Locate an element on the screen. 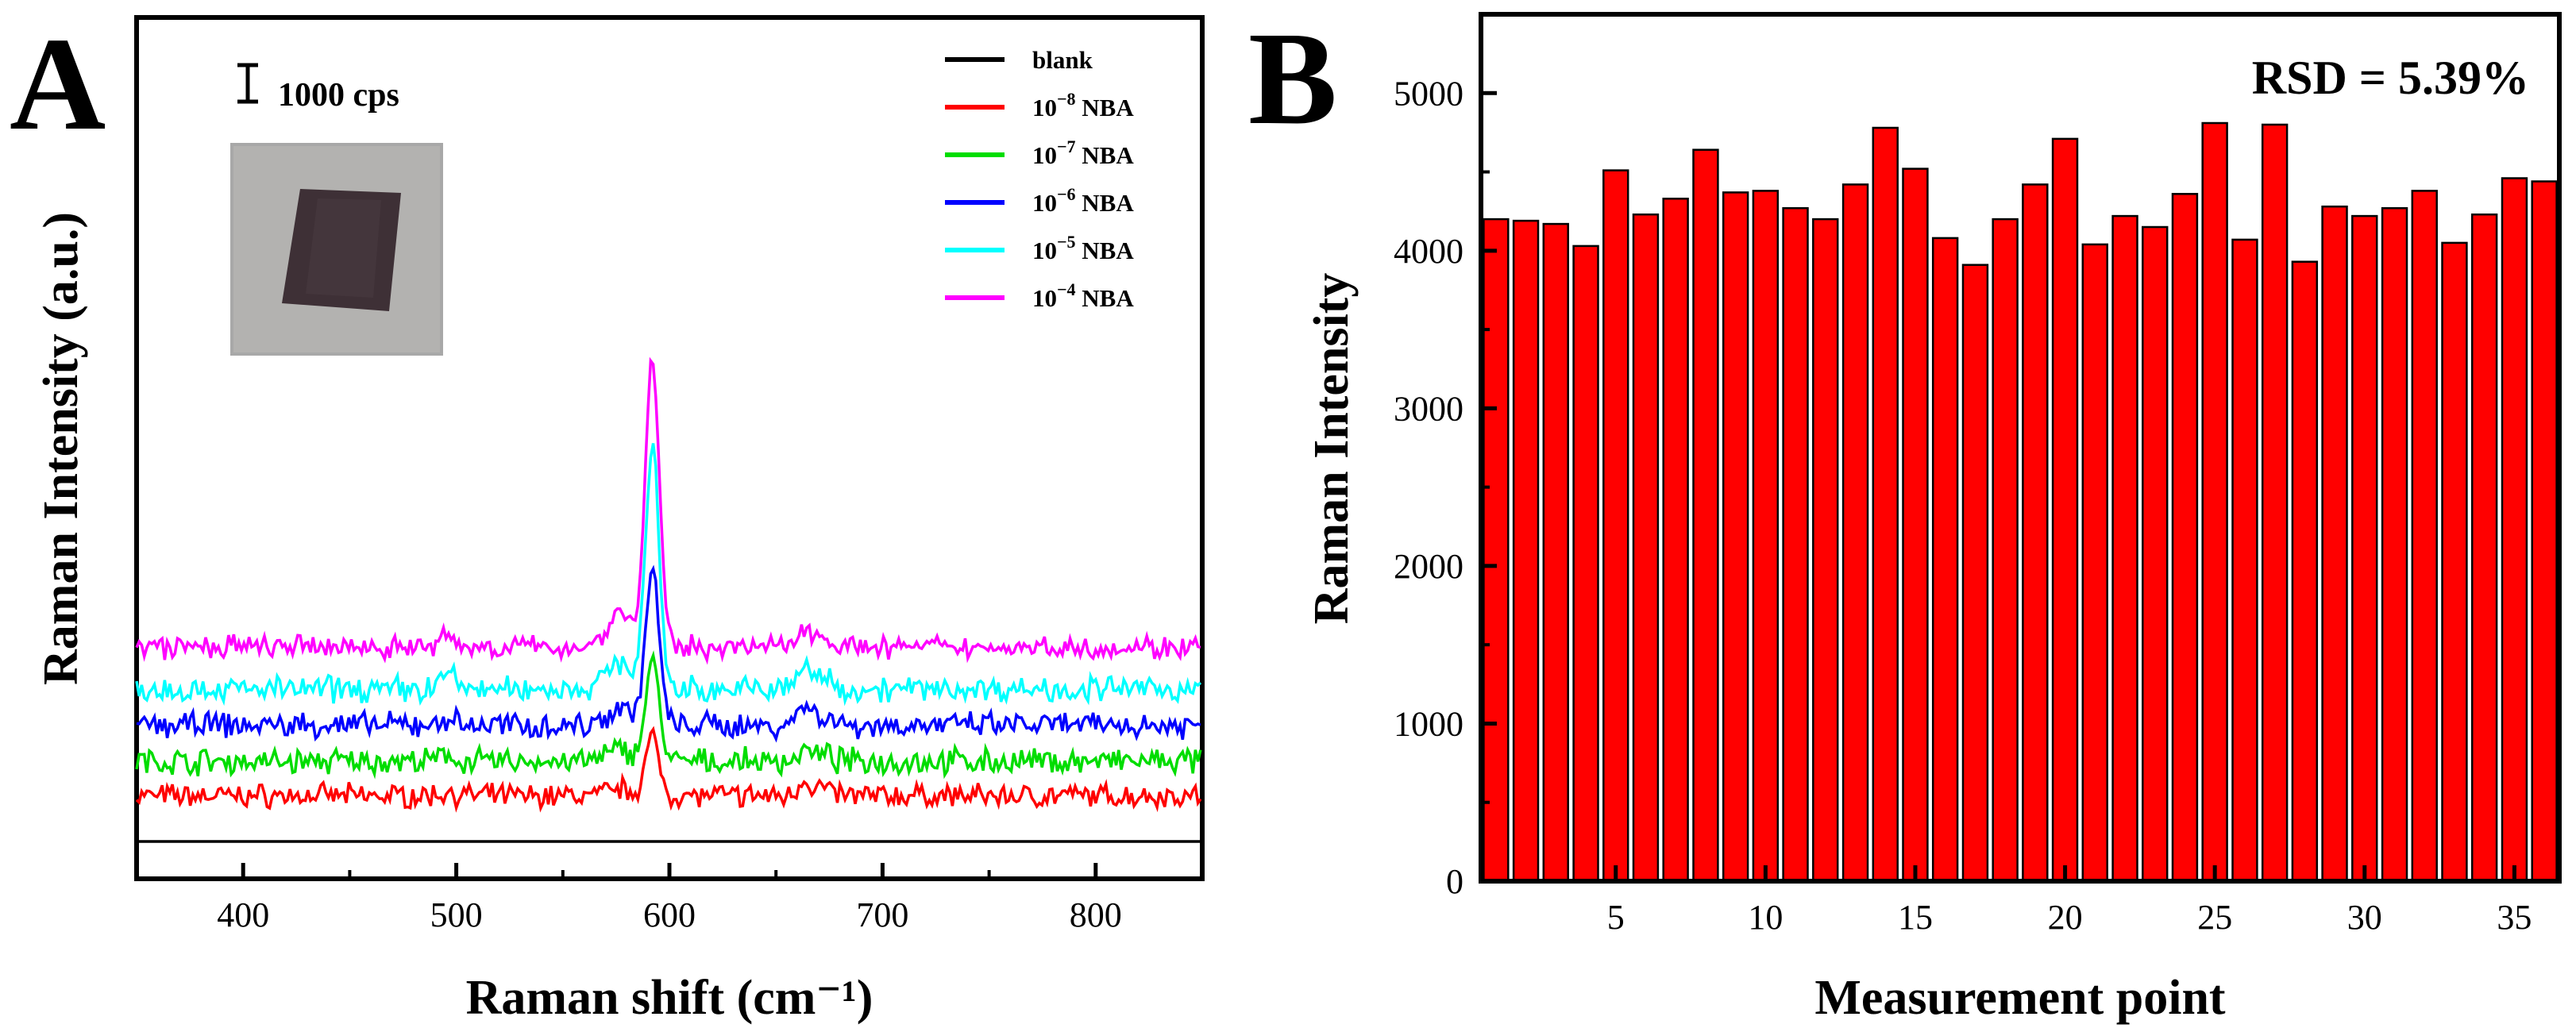 The image size is (2576, 1032). legend-label: 10−4 NBA is located at coordinates (1083, 295).